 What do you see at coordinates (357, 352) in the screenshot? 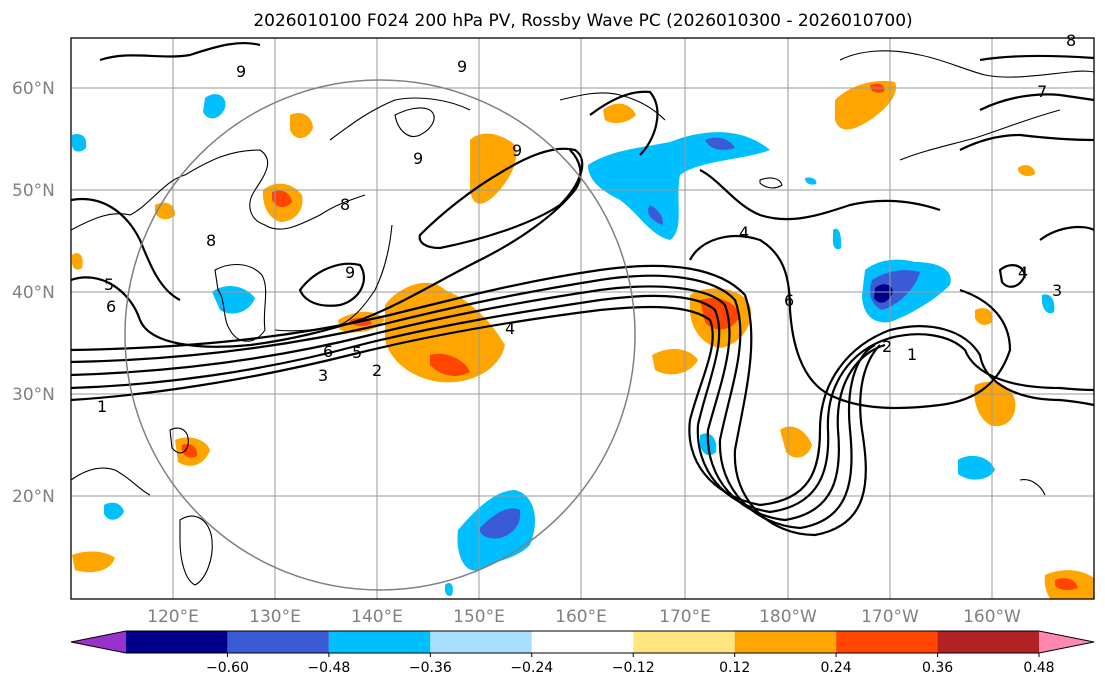
I see `contour-label-5b: 5` at bounding box center [357, 352].